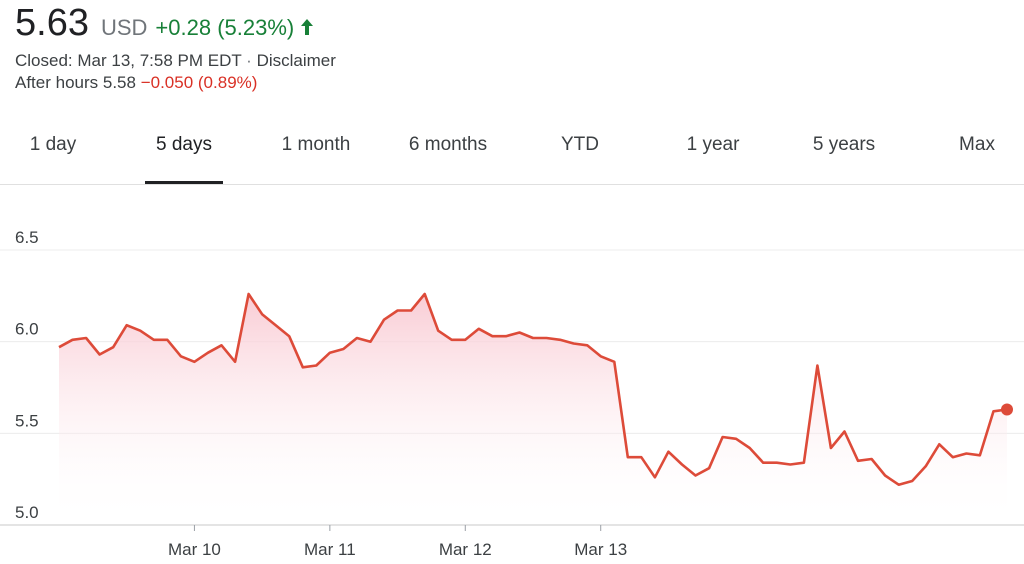 The height and width of the screenshot is (564, 1024). I want to click on arrow-up-icon, so click(307, 27).